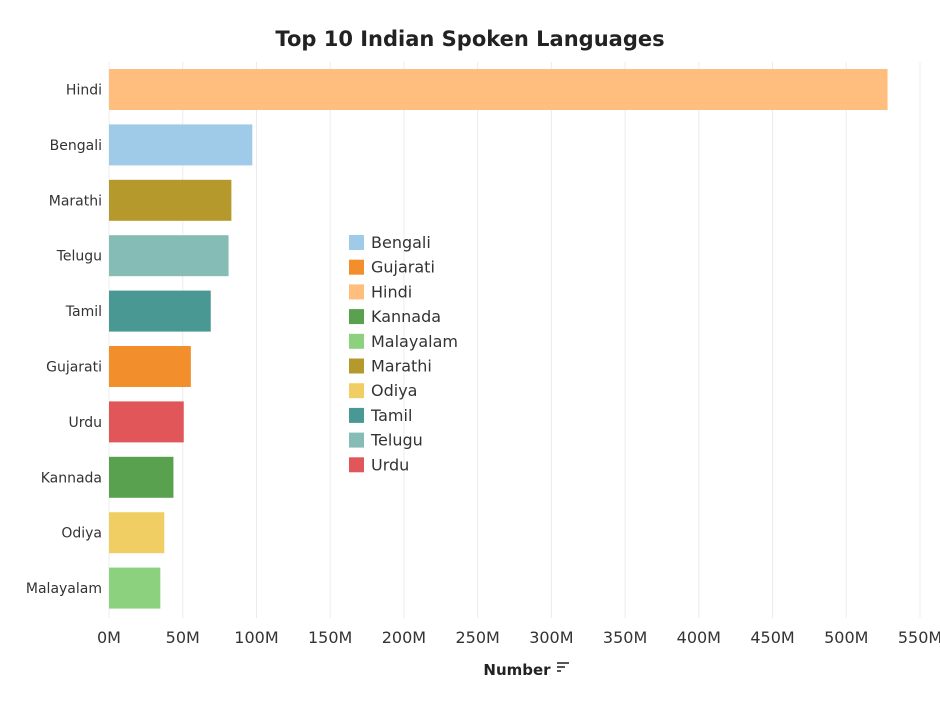  Describe the element at coordinates (406, 316) in the screenshot. I see `legend-label: Kannada` at that location.